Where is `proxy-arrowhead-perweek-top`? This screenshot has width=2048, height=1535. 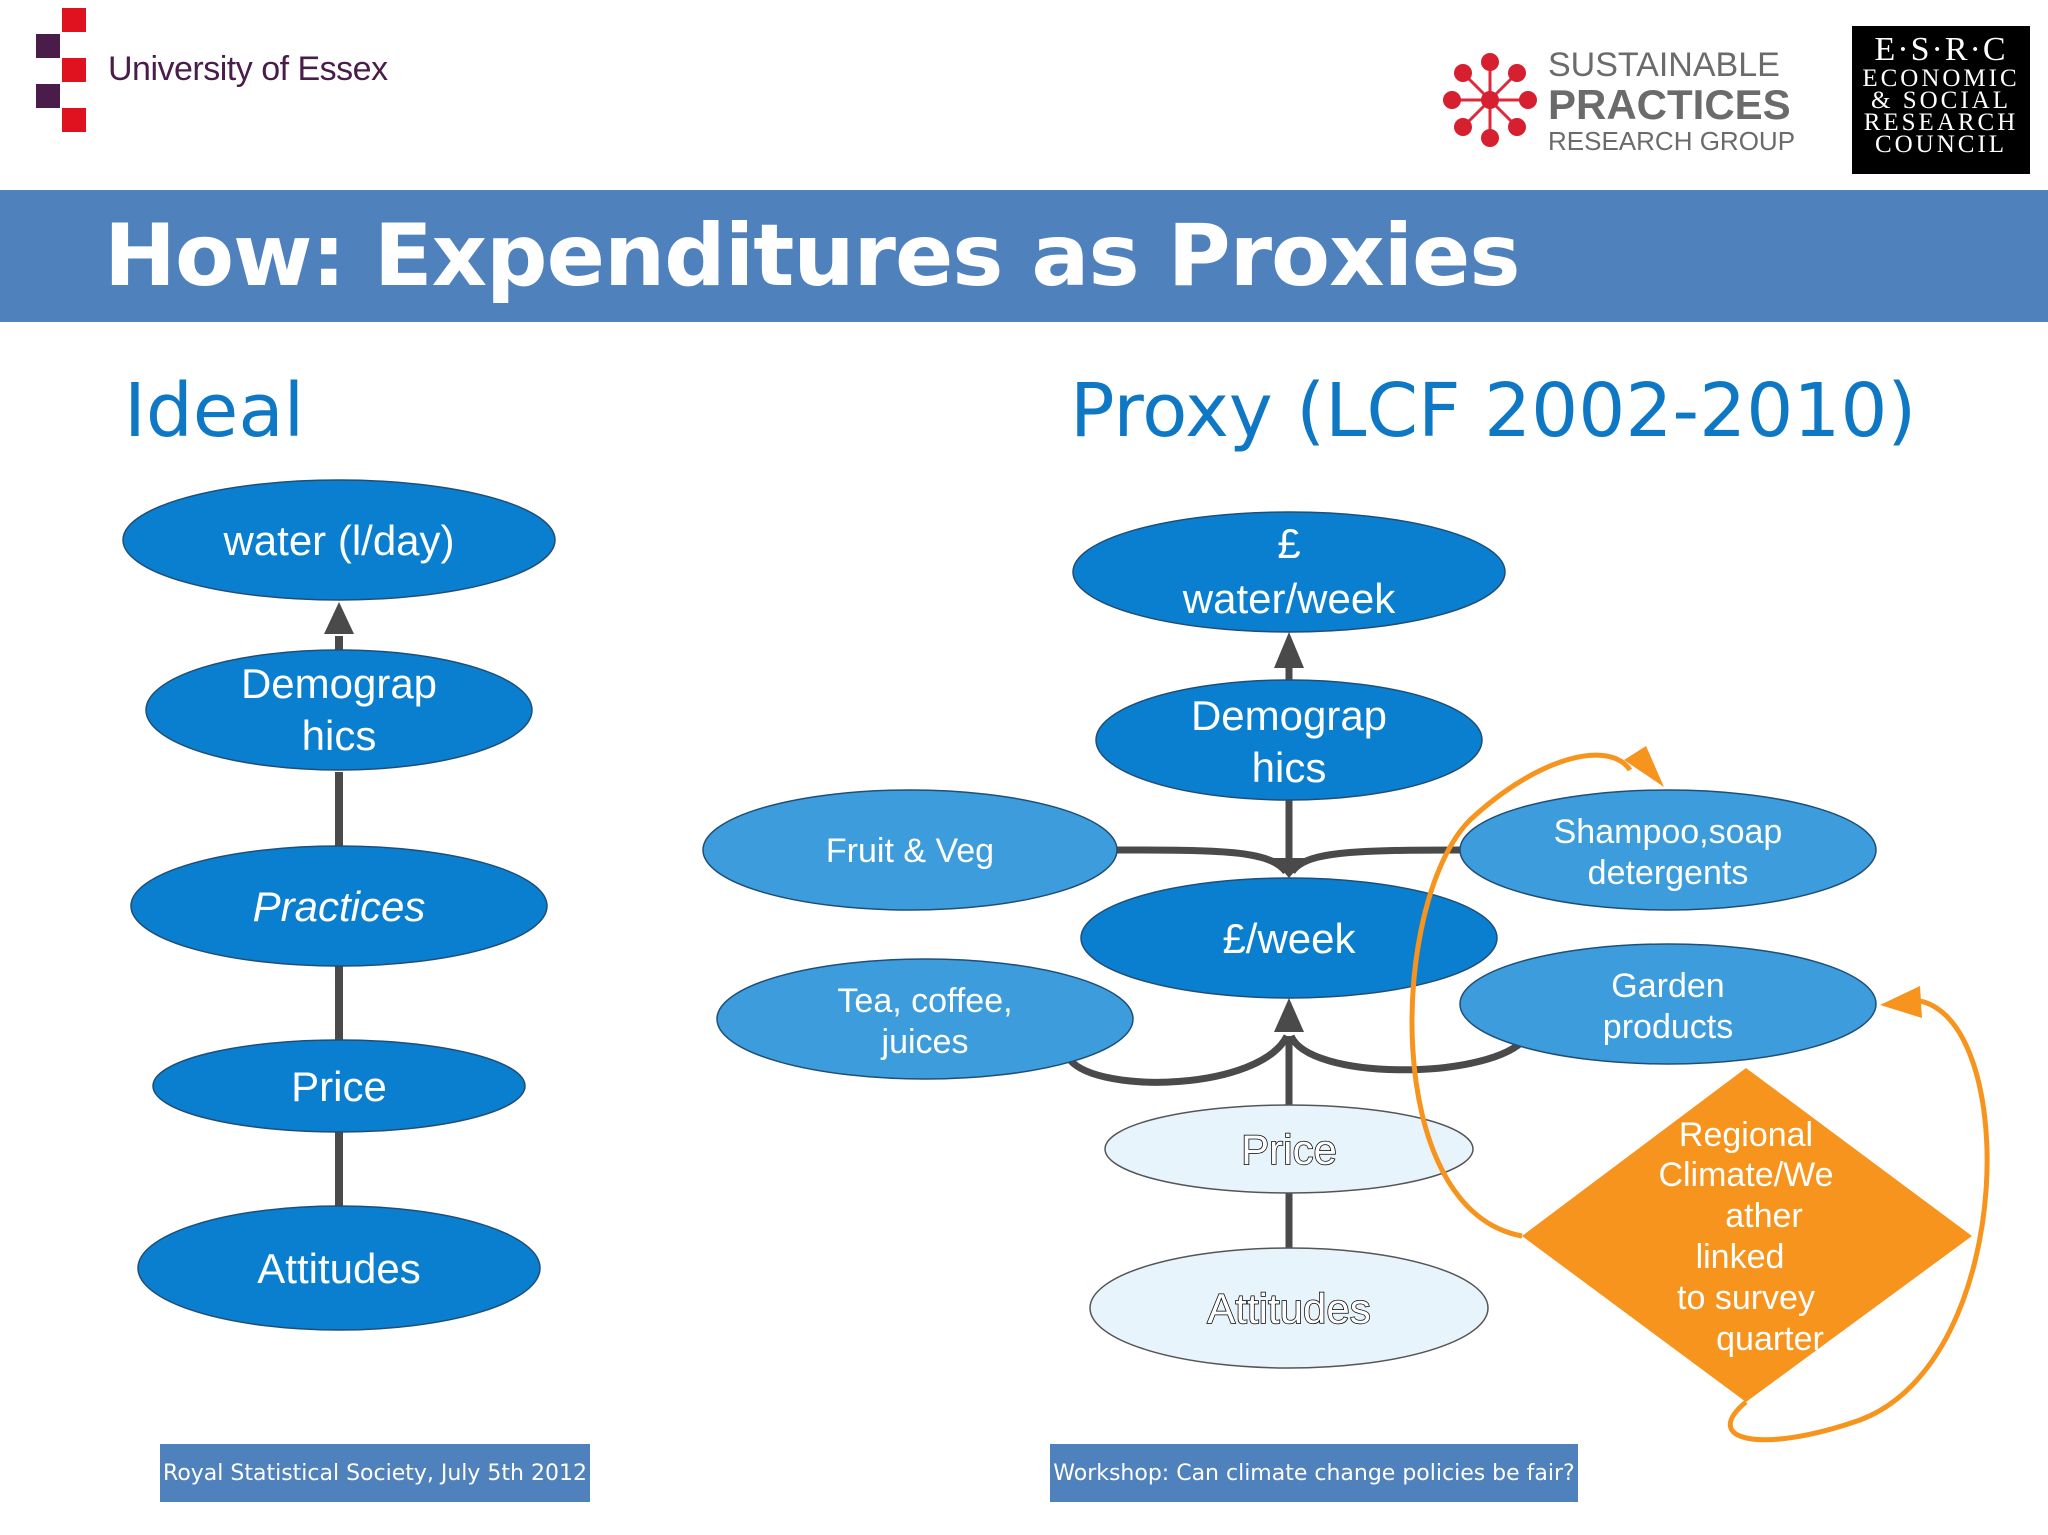 proxy-arrowhead-perweek-top is located at coordinates (1289, 868).